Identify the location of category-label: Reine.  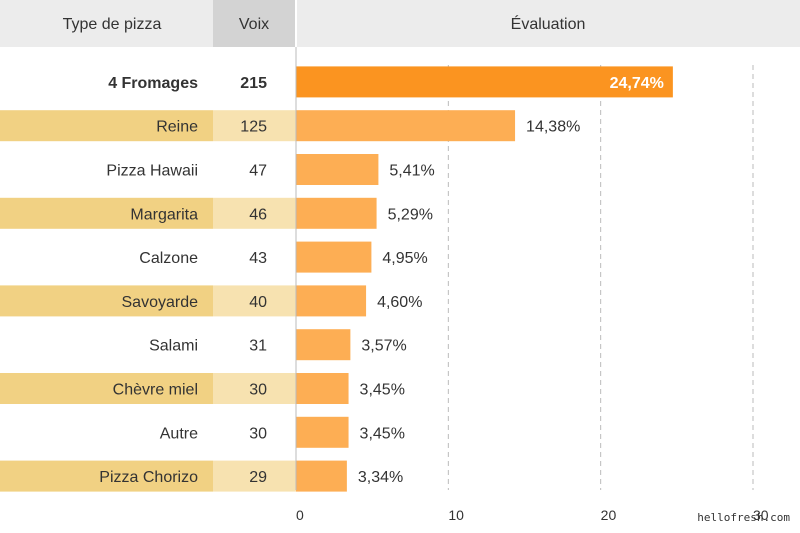
(177, 127).